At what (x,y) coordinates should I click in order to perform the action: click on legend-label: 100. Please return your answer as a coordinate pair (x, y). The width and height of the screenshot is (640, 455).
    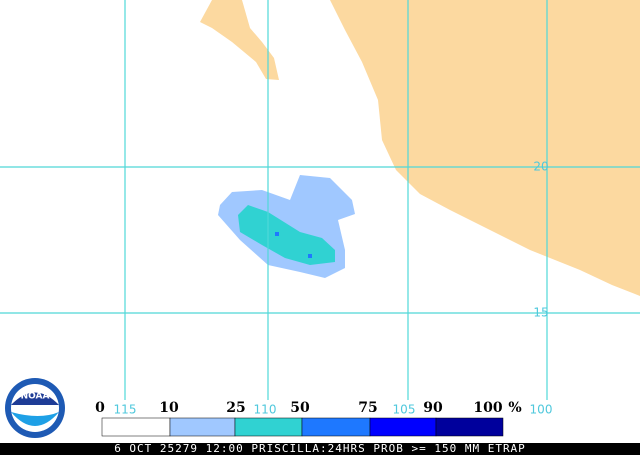
    Looking at the image, I should click on (487, 408).